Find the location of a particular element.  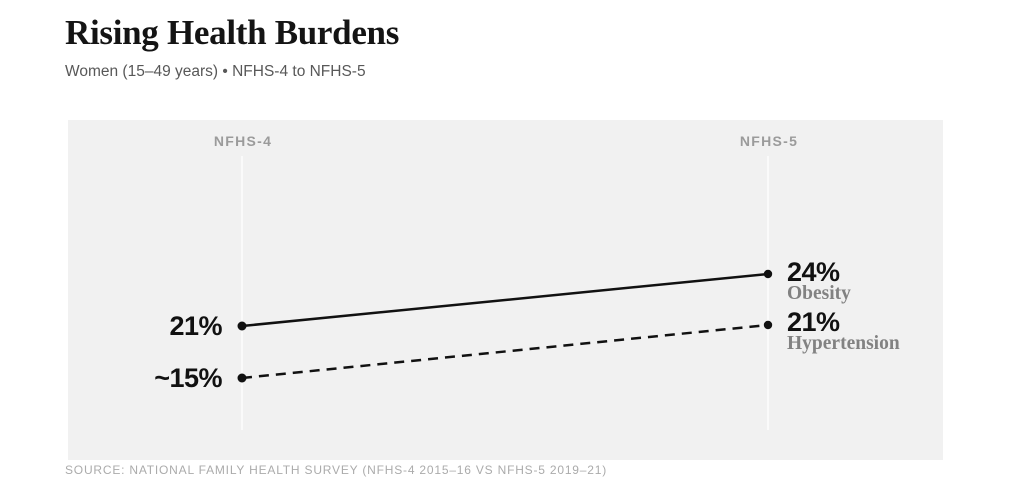

obesity-end-point is located at coordinates (768, 274).